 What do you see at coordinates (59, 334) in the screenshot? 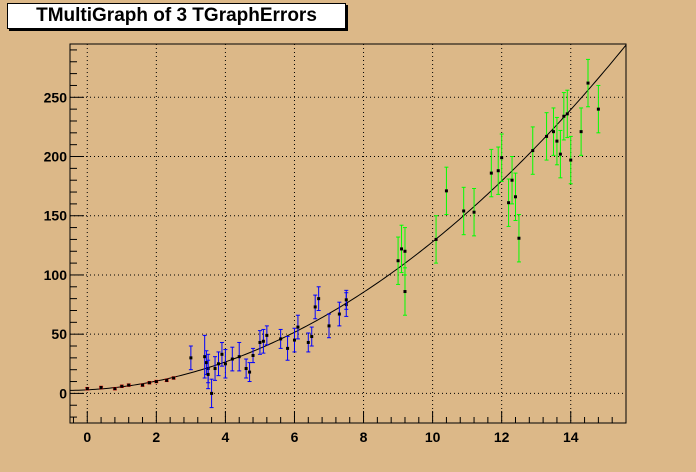
I see `y-tick-label: 50` at bounding box center [59, 334].